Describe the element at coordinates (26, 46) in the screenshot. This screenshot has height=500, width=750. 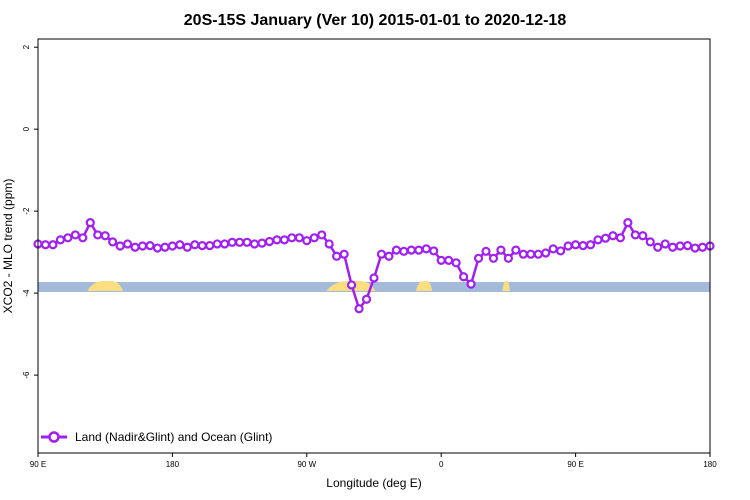
I see `y-tick-label: 2` at that location.